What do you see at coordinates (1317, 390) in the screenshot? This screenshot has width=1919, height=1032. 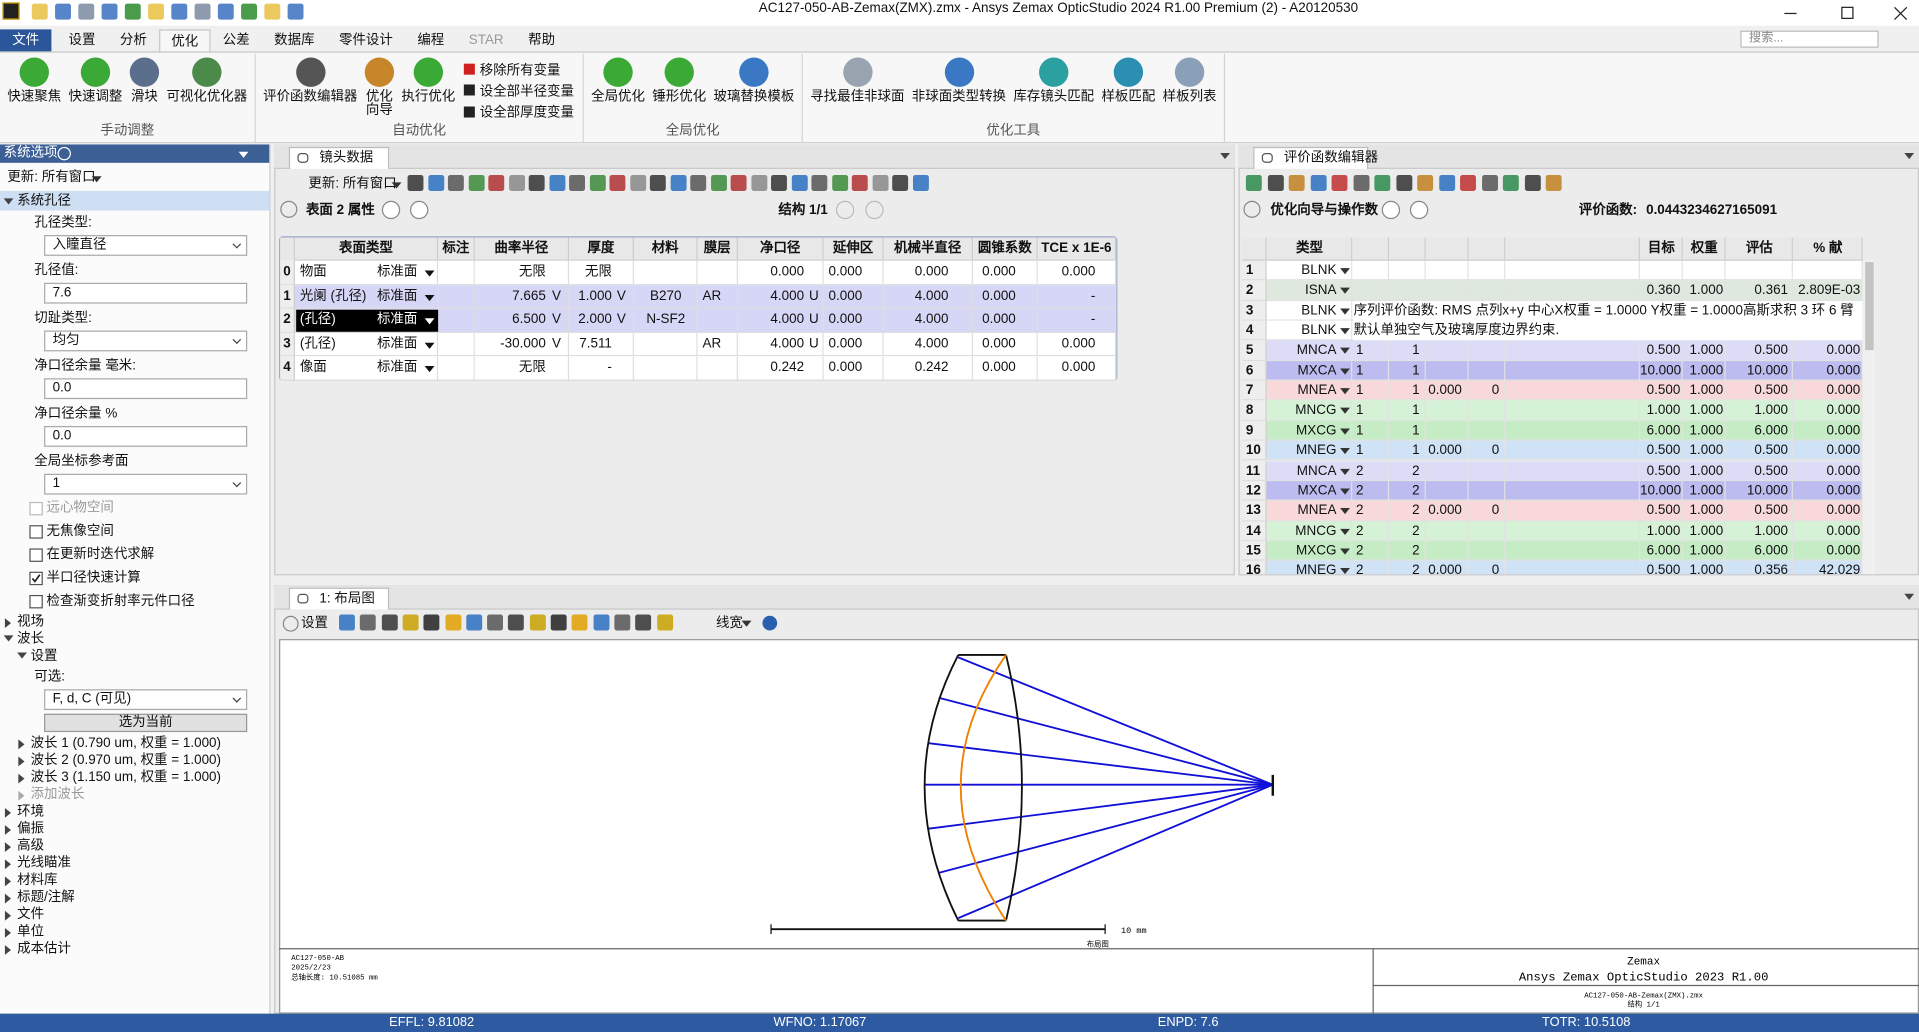 I see `operand-type: MNEA` at bounding box center [1317, 390].